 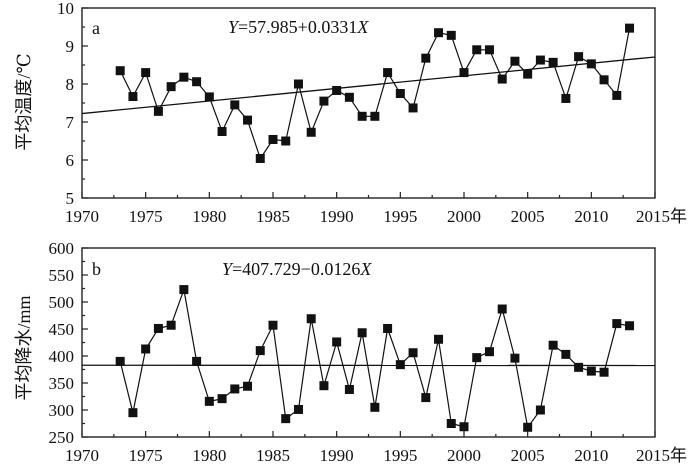 What do you see at coordinates (477, 358) in the screenshot?
I see `panel-b-point-2001` at bounding box center [477, 358].